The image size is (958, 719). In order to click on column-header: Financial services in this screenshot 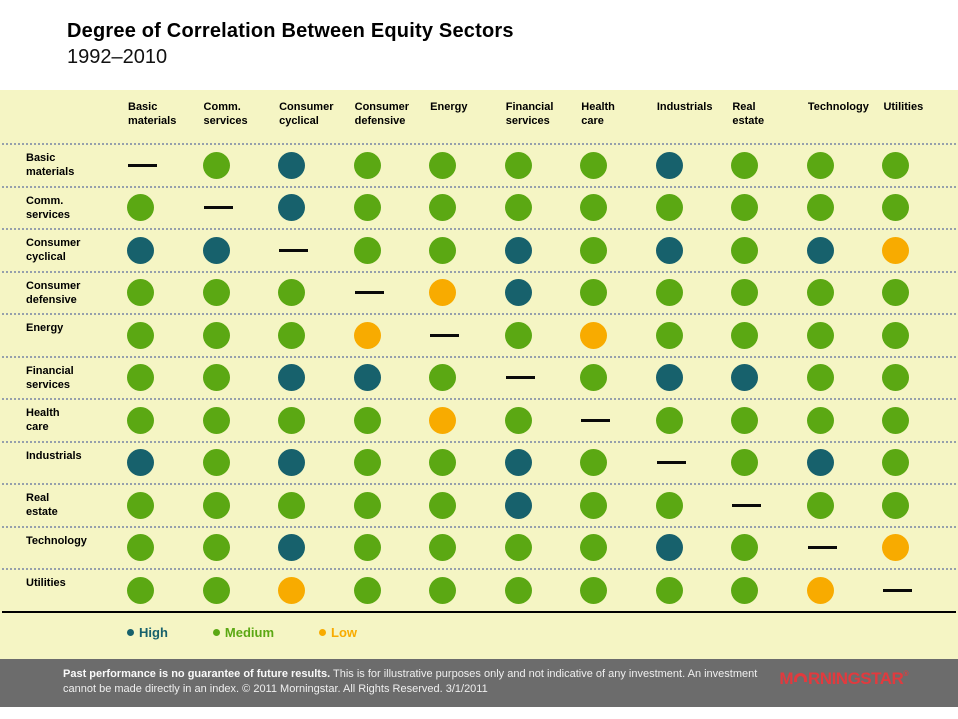, I will do `click(529, 114)`.